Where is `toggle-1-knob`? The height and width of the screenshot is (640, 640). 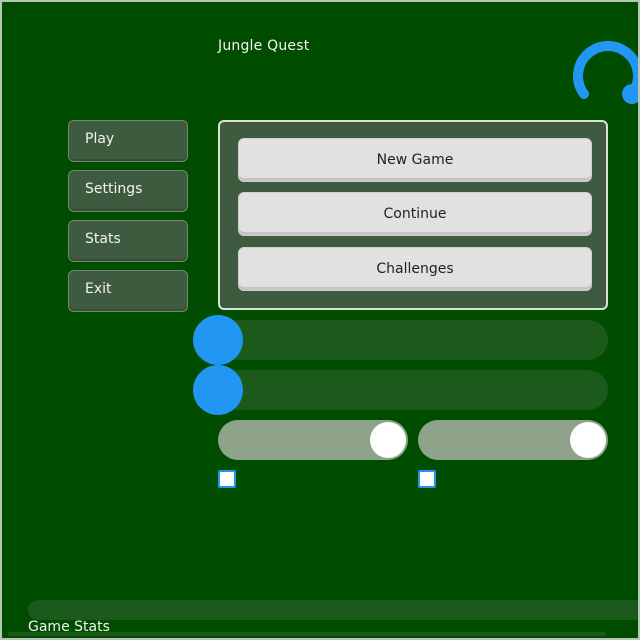
toggle-1-knob is located at coordinates (388, 440).